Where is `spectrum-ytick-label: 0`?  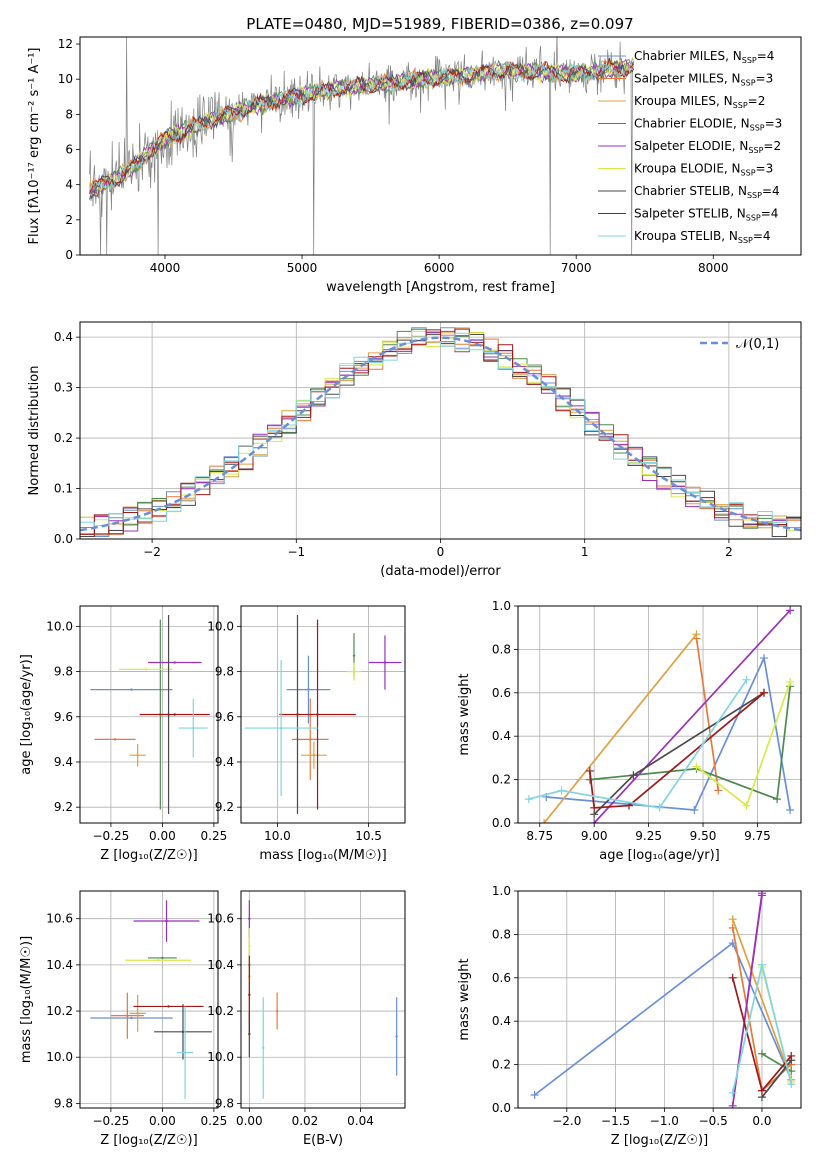 spectrum-ytick-label: 0 is located at coordinates (69, 255).